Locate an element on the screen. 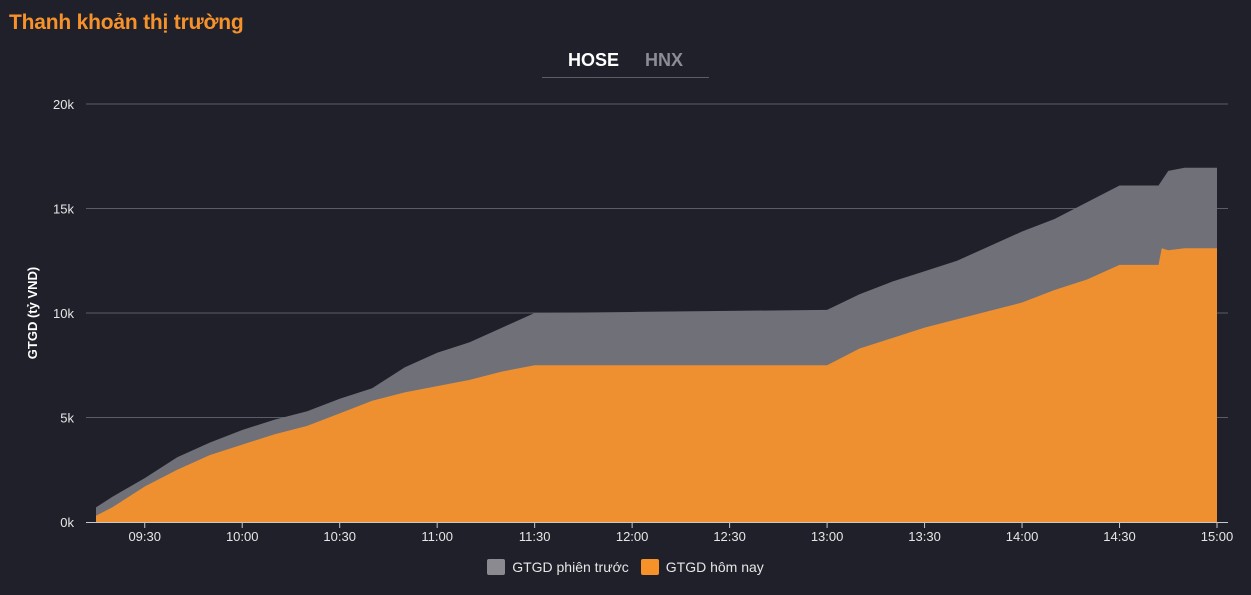  y-tick-label: 20k is located at coordinates (63, 104).